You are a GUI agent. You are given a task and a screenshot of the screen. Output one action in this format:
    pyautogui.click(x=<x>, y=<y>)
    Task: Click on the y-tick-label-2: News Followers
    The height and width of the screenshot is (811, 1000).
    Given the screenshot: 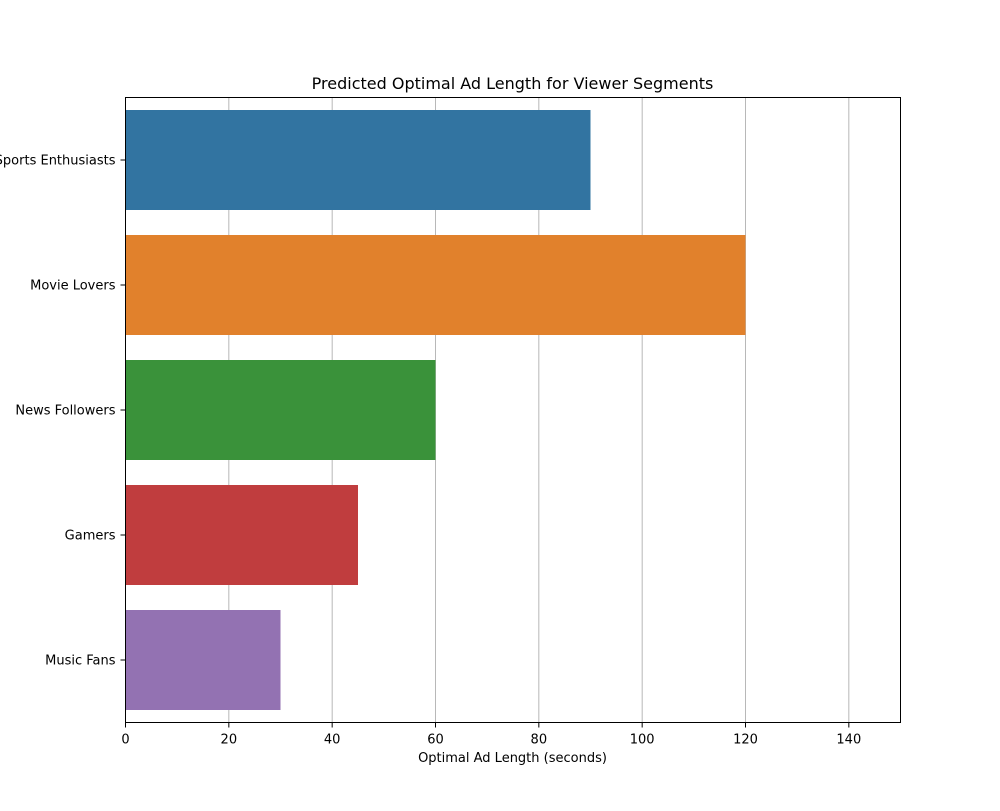 What is the action you would take?
    pyautogui.click(x=65, y=411)
    